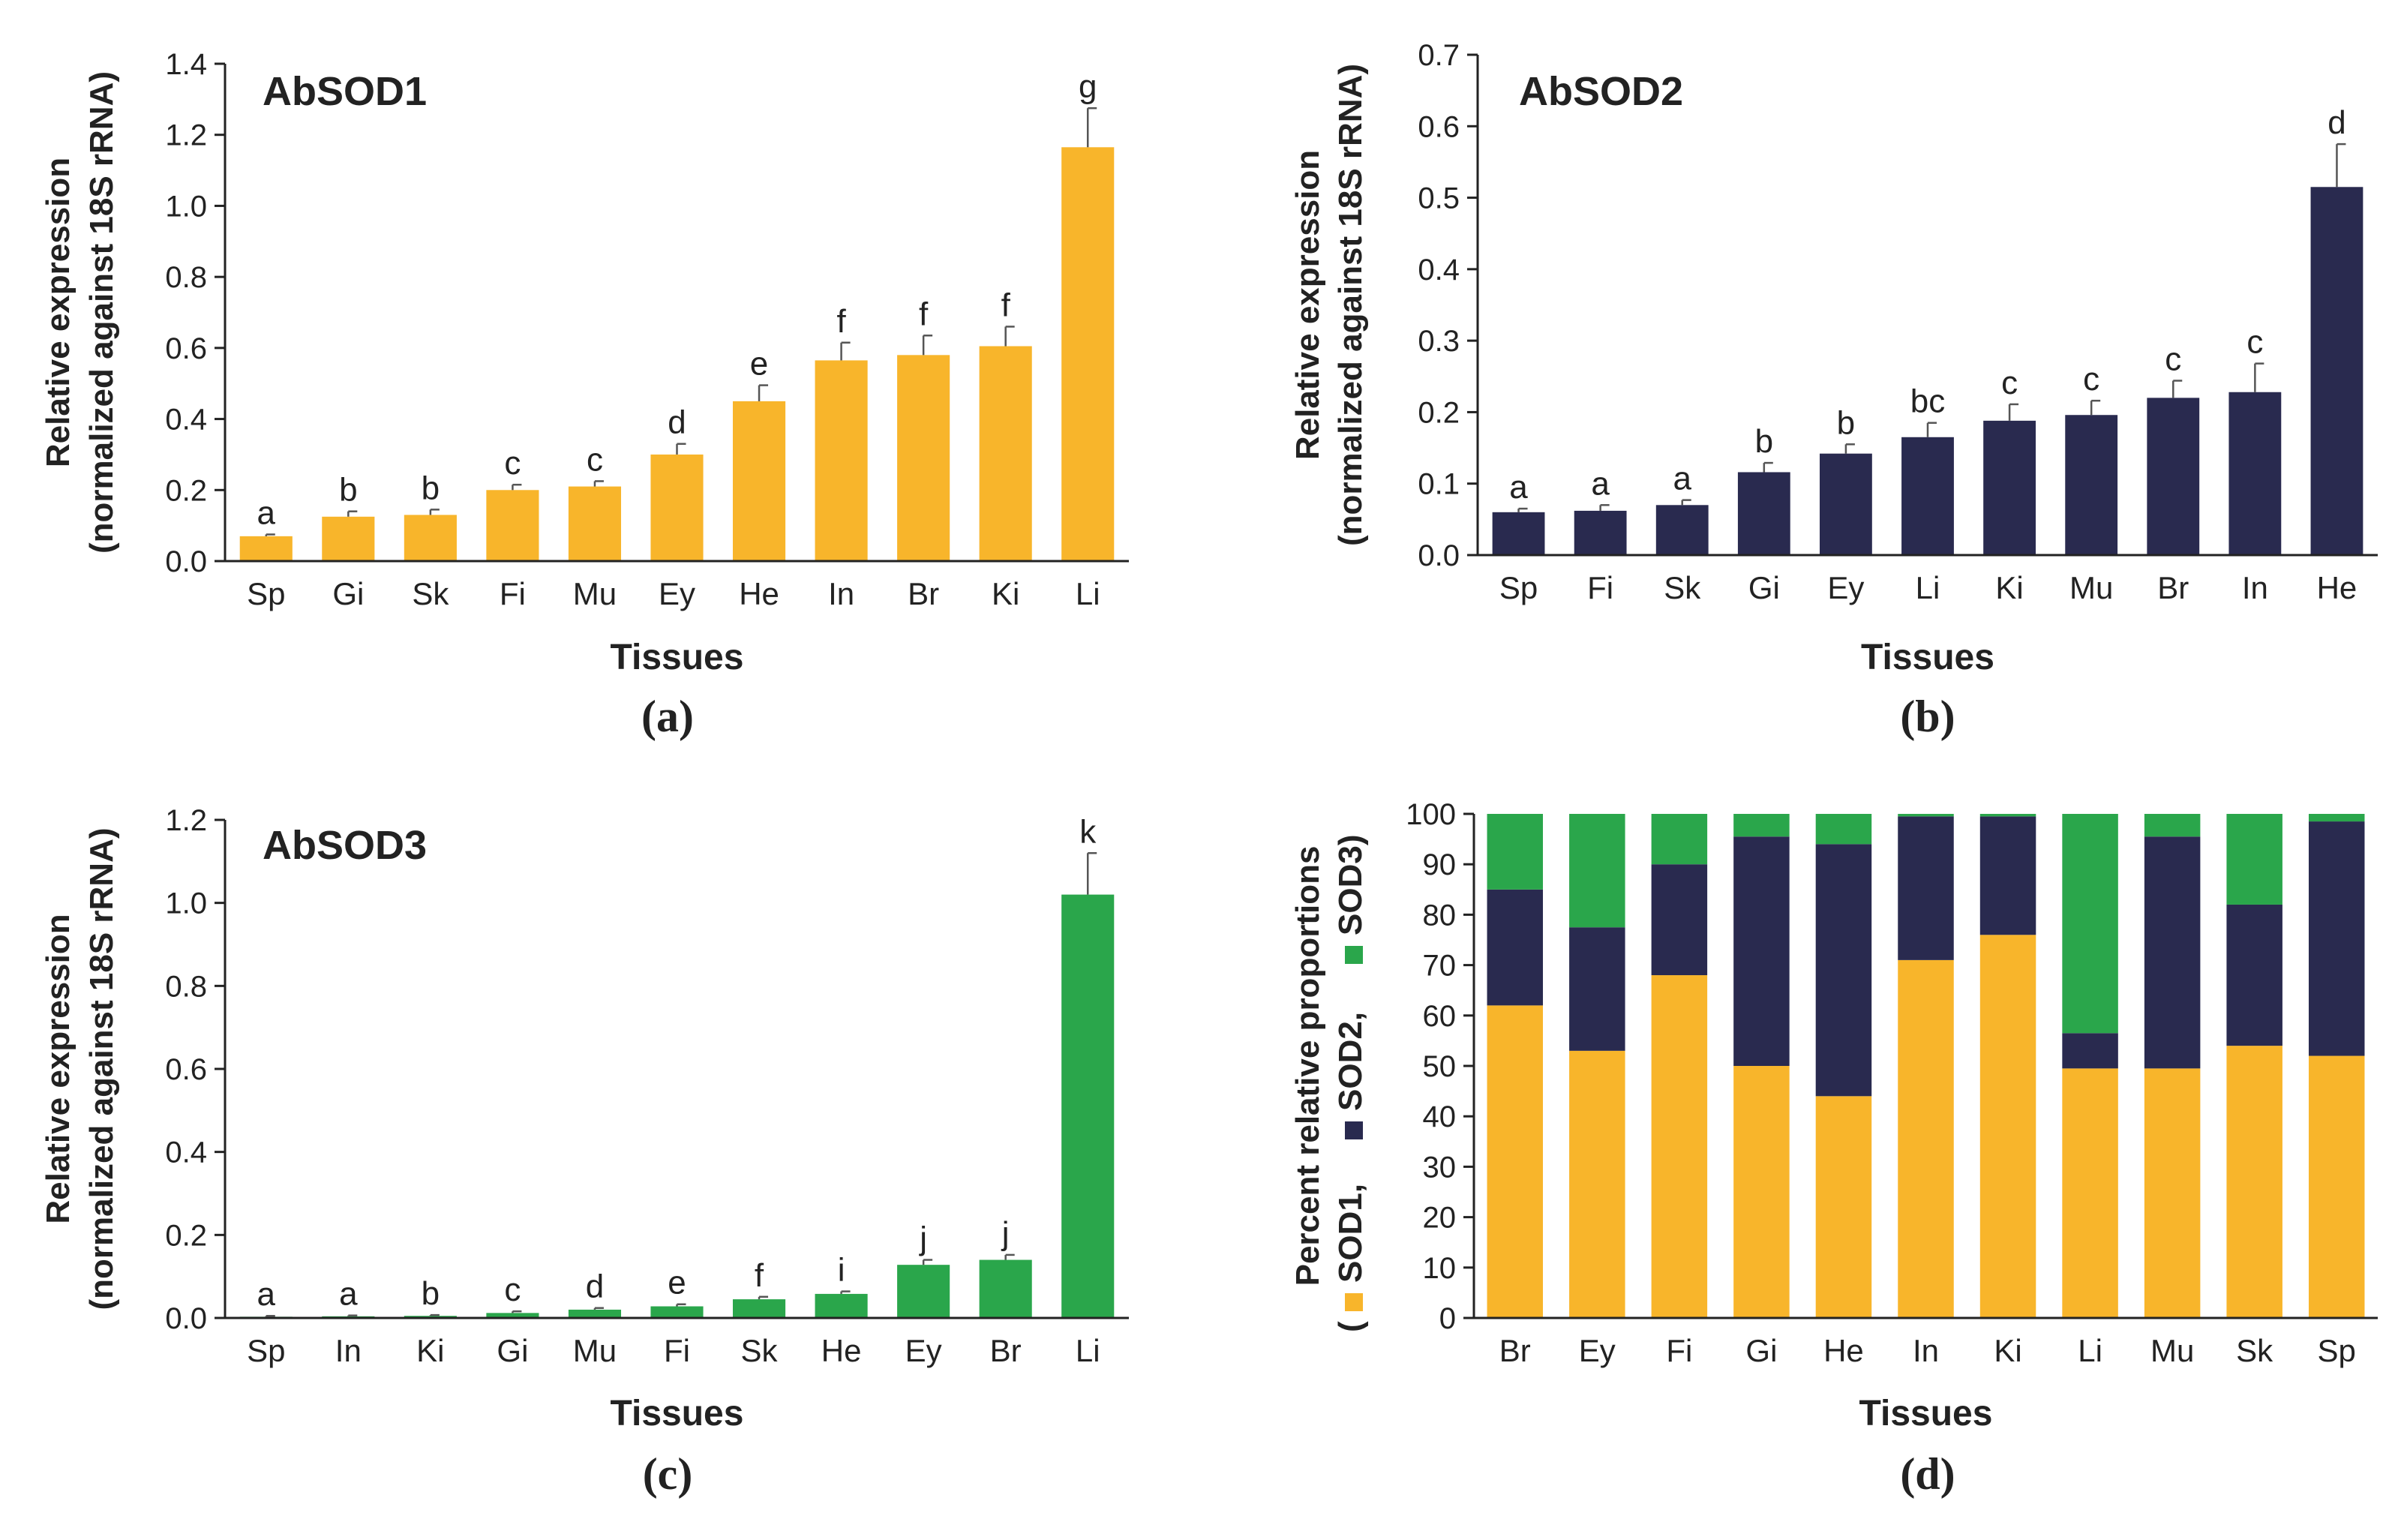 This screenshot has height=1540, width=2395. What do you see at coordinates (1350, 1326) in the screenshot?
I see `panel-d-ylabel-paren: (` at bounding box center [1350, 1326].